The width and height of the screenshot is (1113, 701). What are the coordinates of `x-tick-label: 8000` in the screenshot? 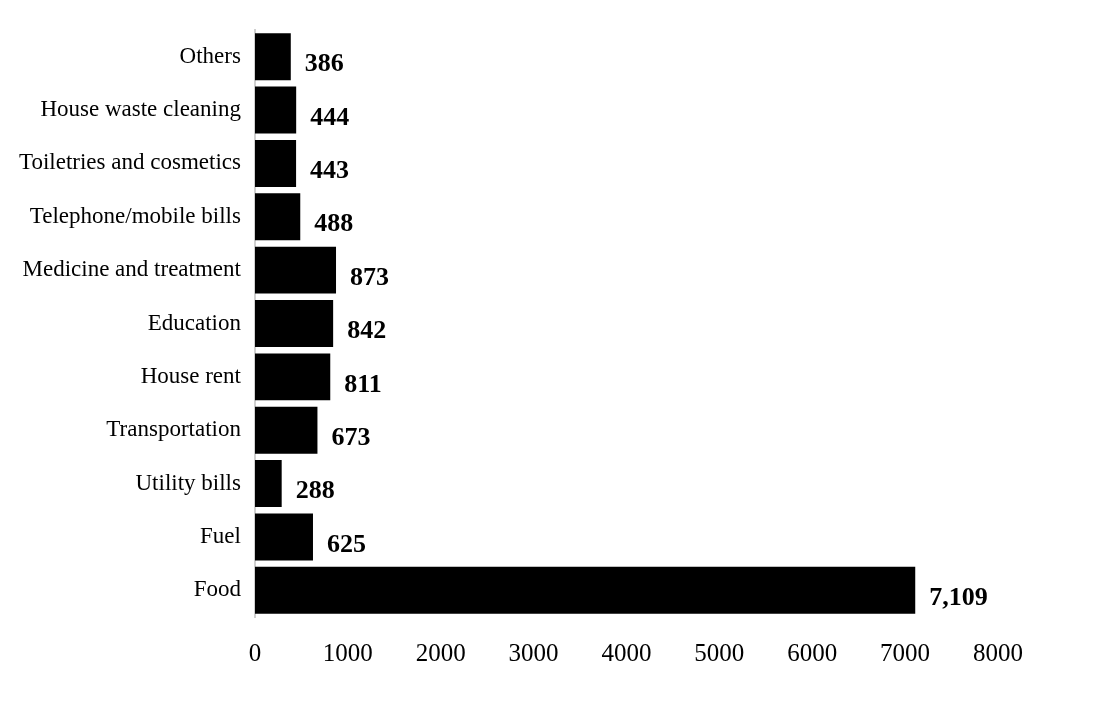 It's located at (998, 652).